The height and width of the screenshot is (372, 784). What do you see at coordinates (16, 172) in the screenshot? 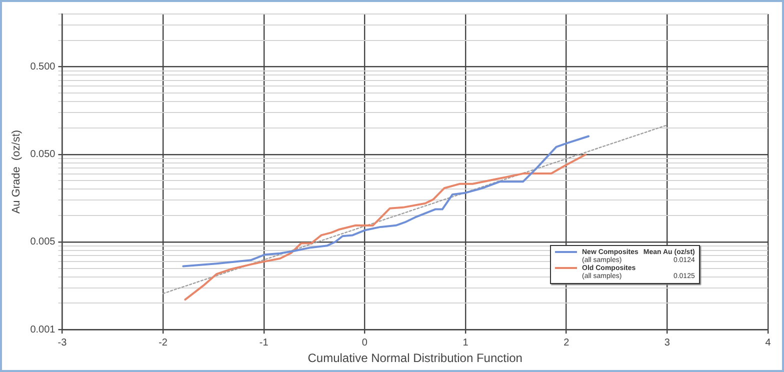
I see `y-axis-title: Au Grade (oz/st)` at bounding box center [16, 172].